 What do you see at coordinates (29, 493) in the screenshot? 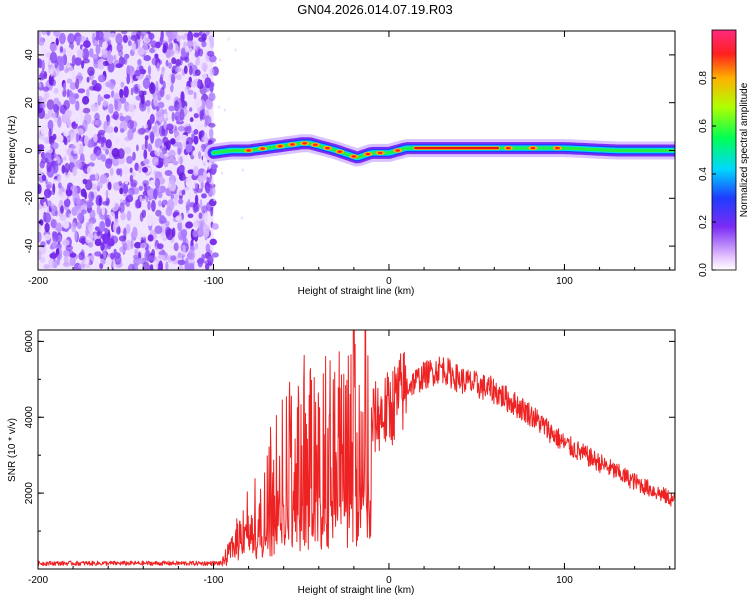
I see `snr-y-tick-label: 2000` at bounding box center [29, 493].